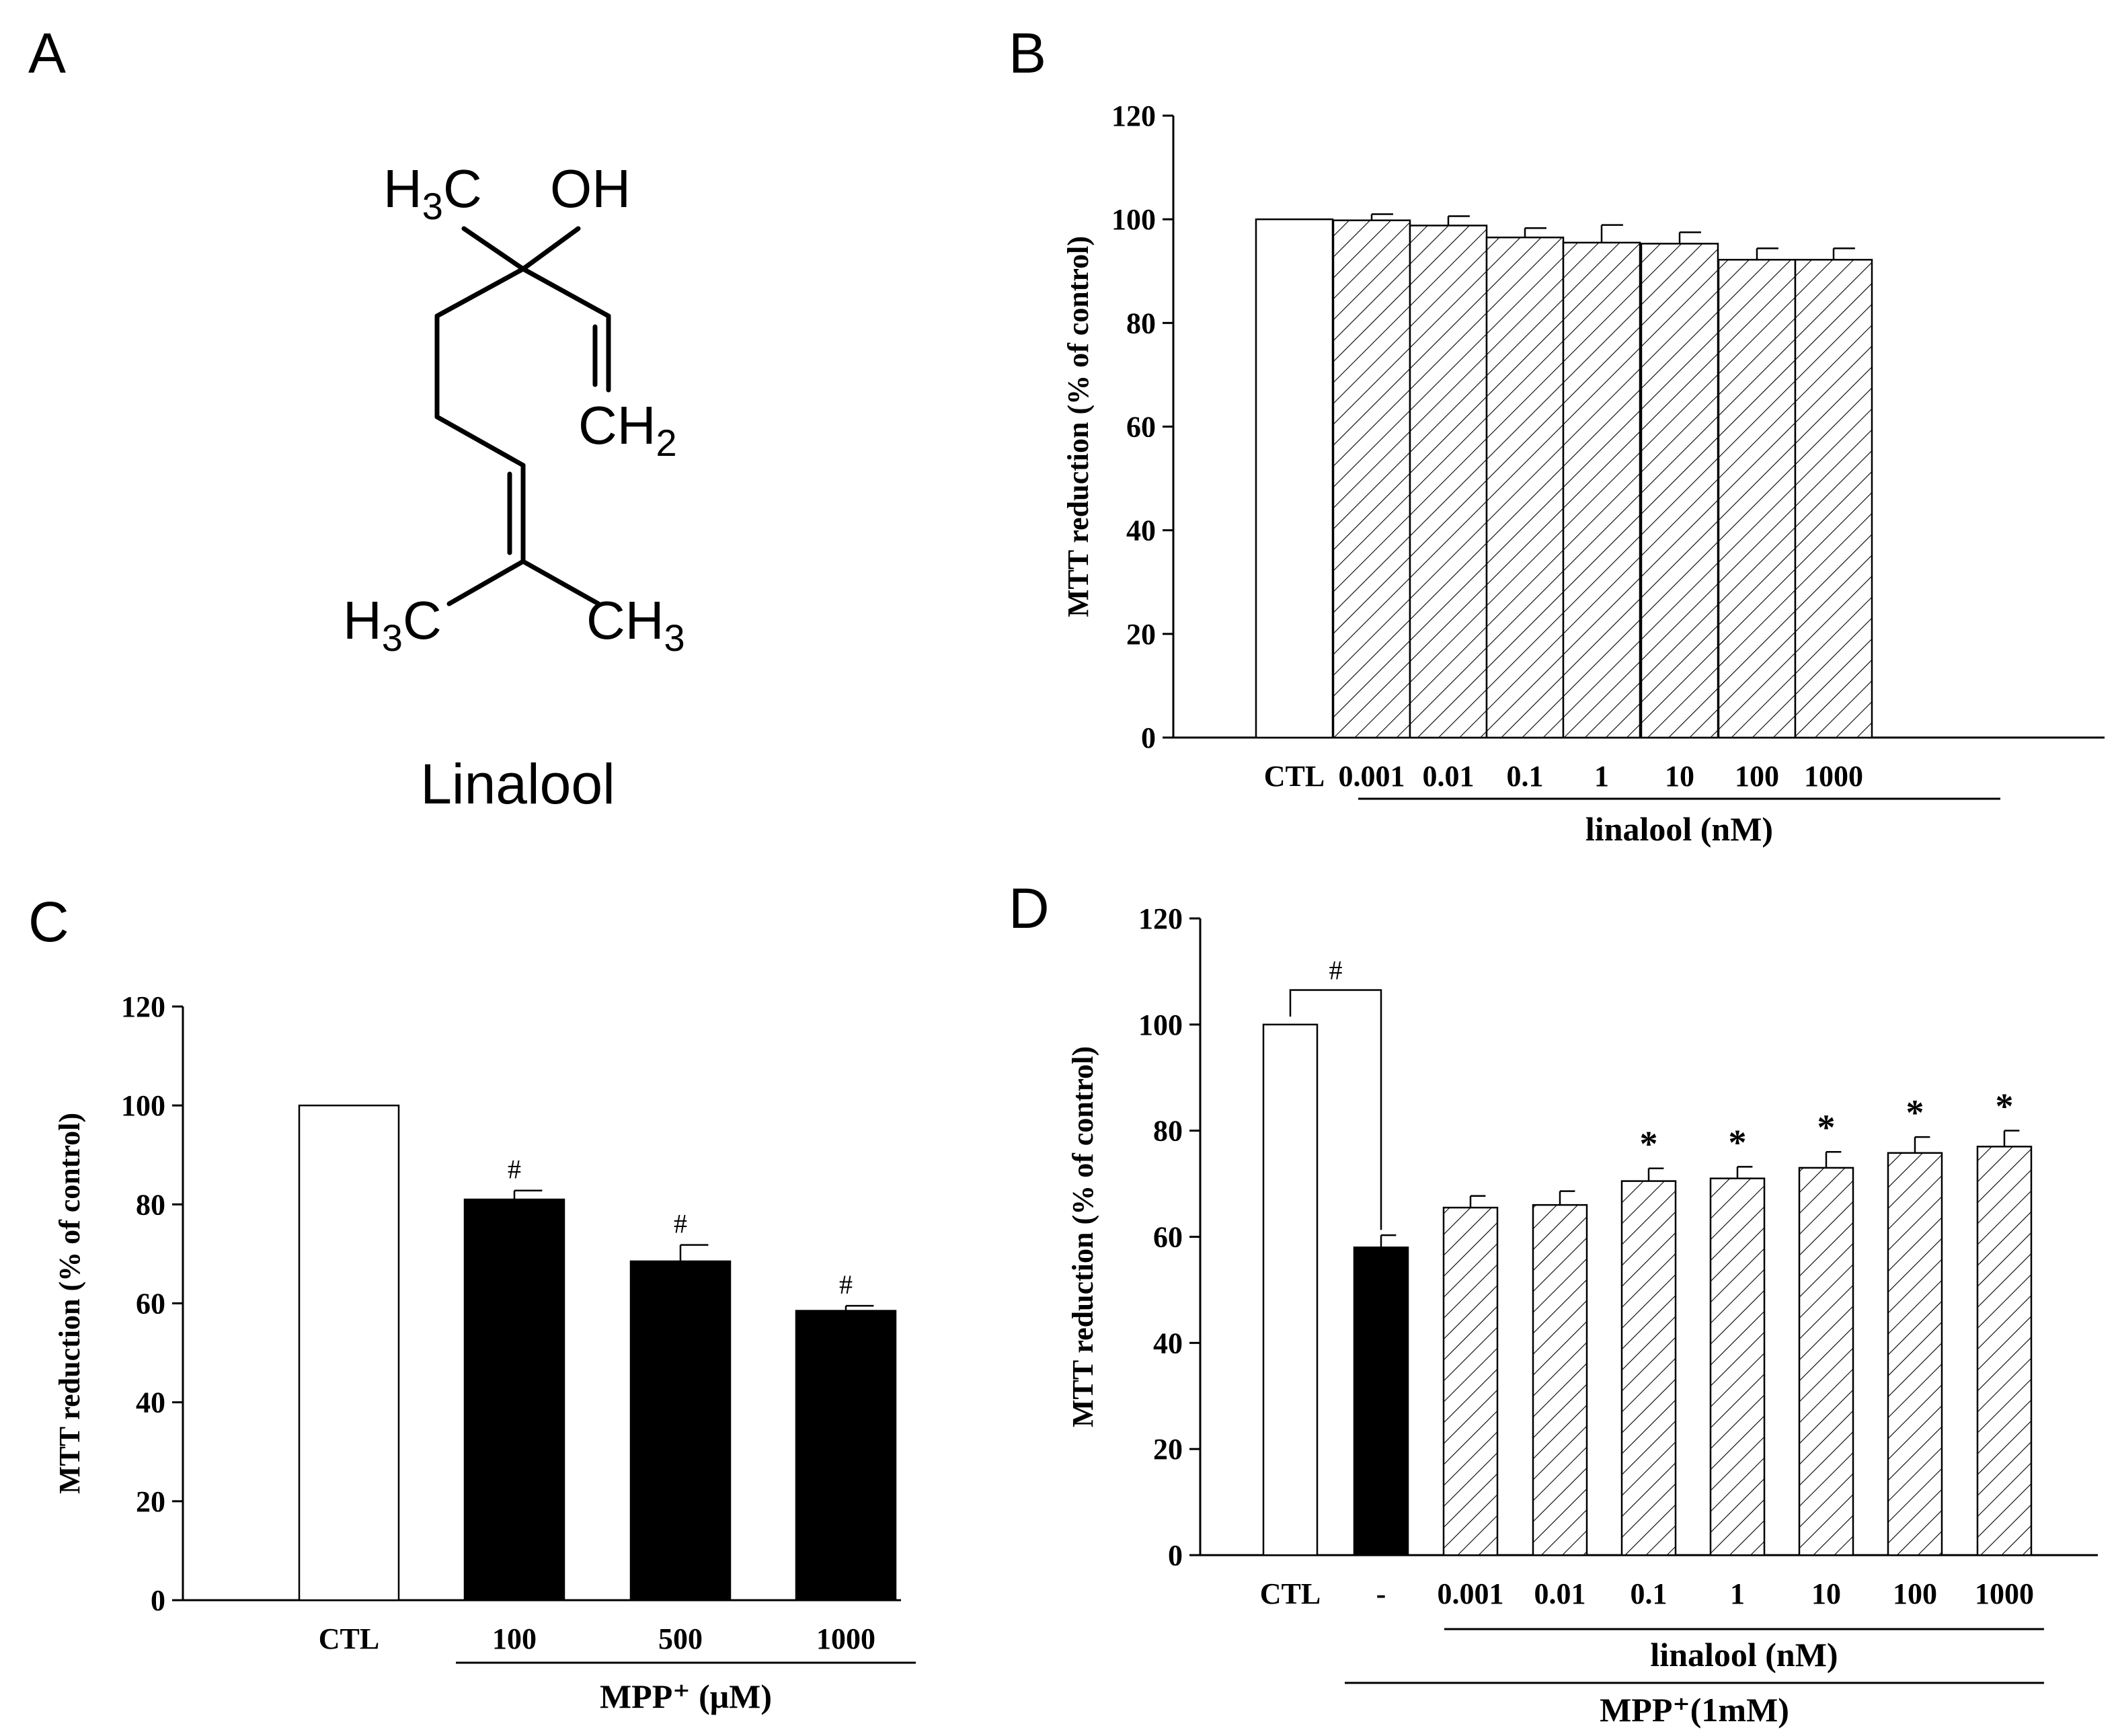 Image resolution: width=2118 pixels, height=1736 pixels. Describe the element at coordinates (1694, 1710) in the screenshot. I see `group-label: MPP⁺(1mM)` at that location.